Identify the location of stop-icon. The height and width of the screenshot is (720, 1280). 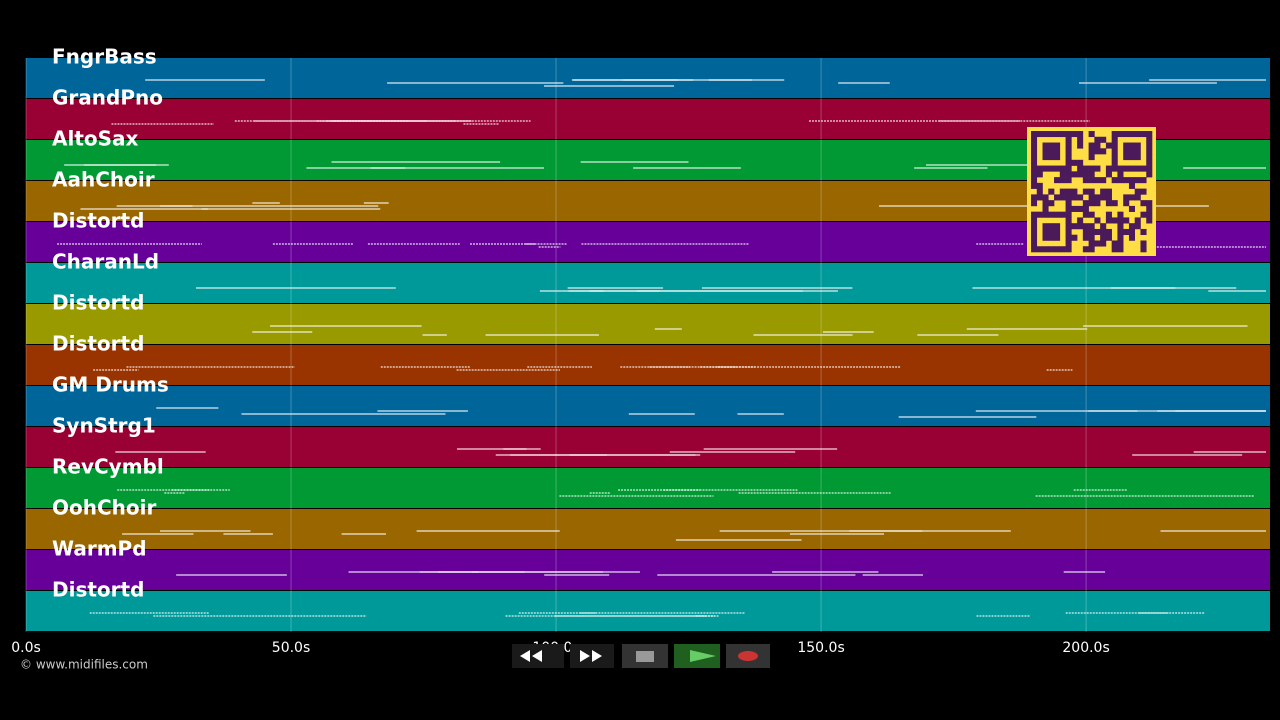
(645, 656).